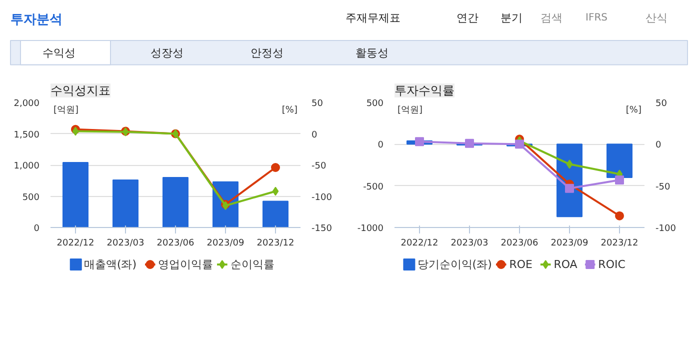  What do you see at coordinates (322, 229) in the screenshot?
I see `y2-tick-label: -150` at bounding box center [322, 229].